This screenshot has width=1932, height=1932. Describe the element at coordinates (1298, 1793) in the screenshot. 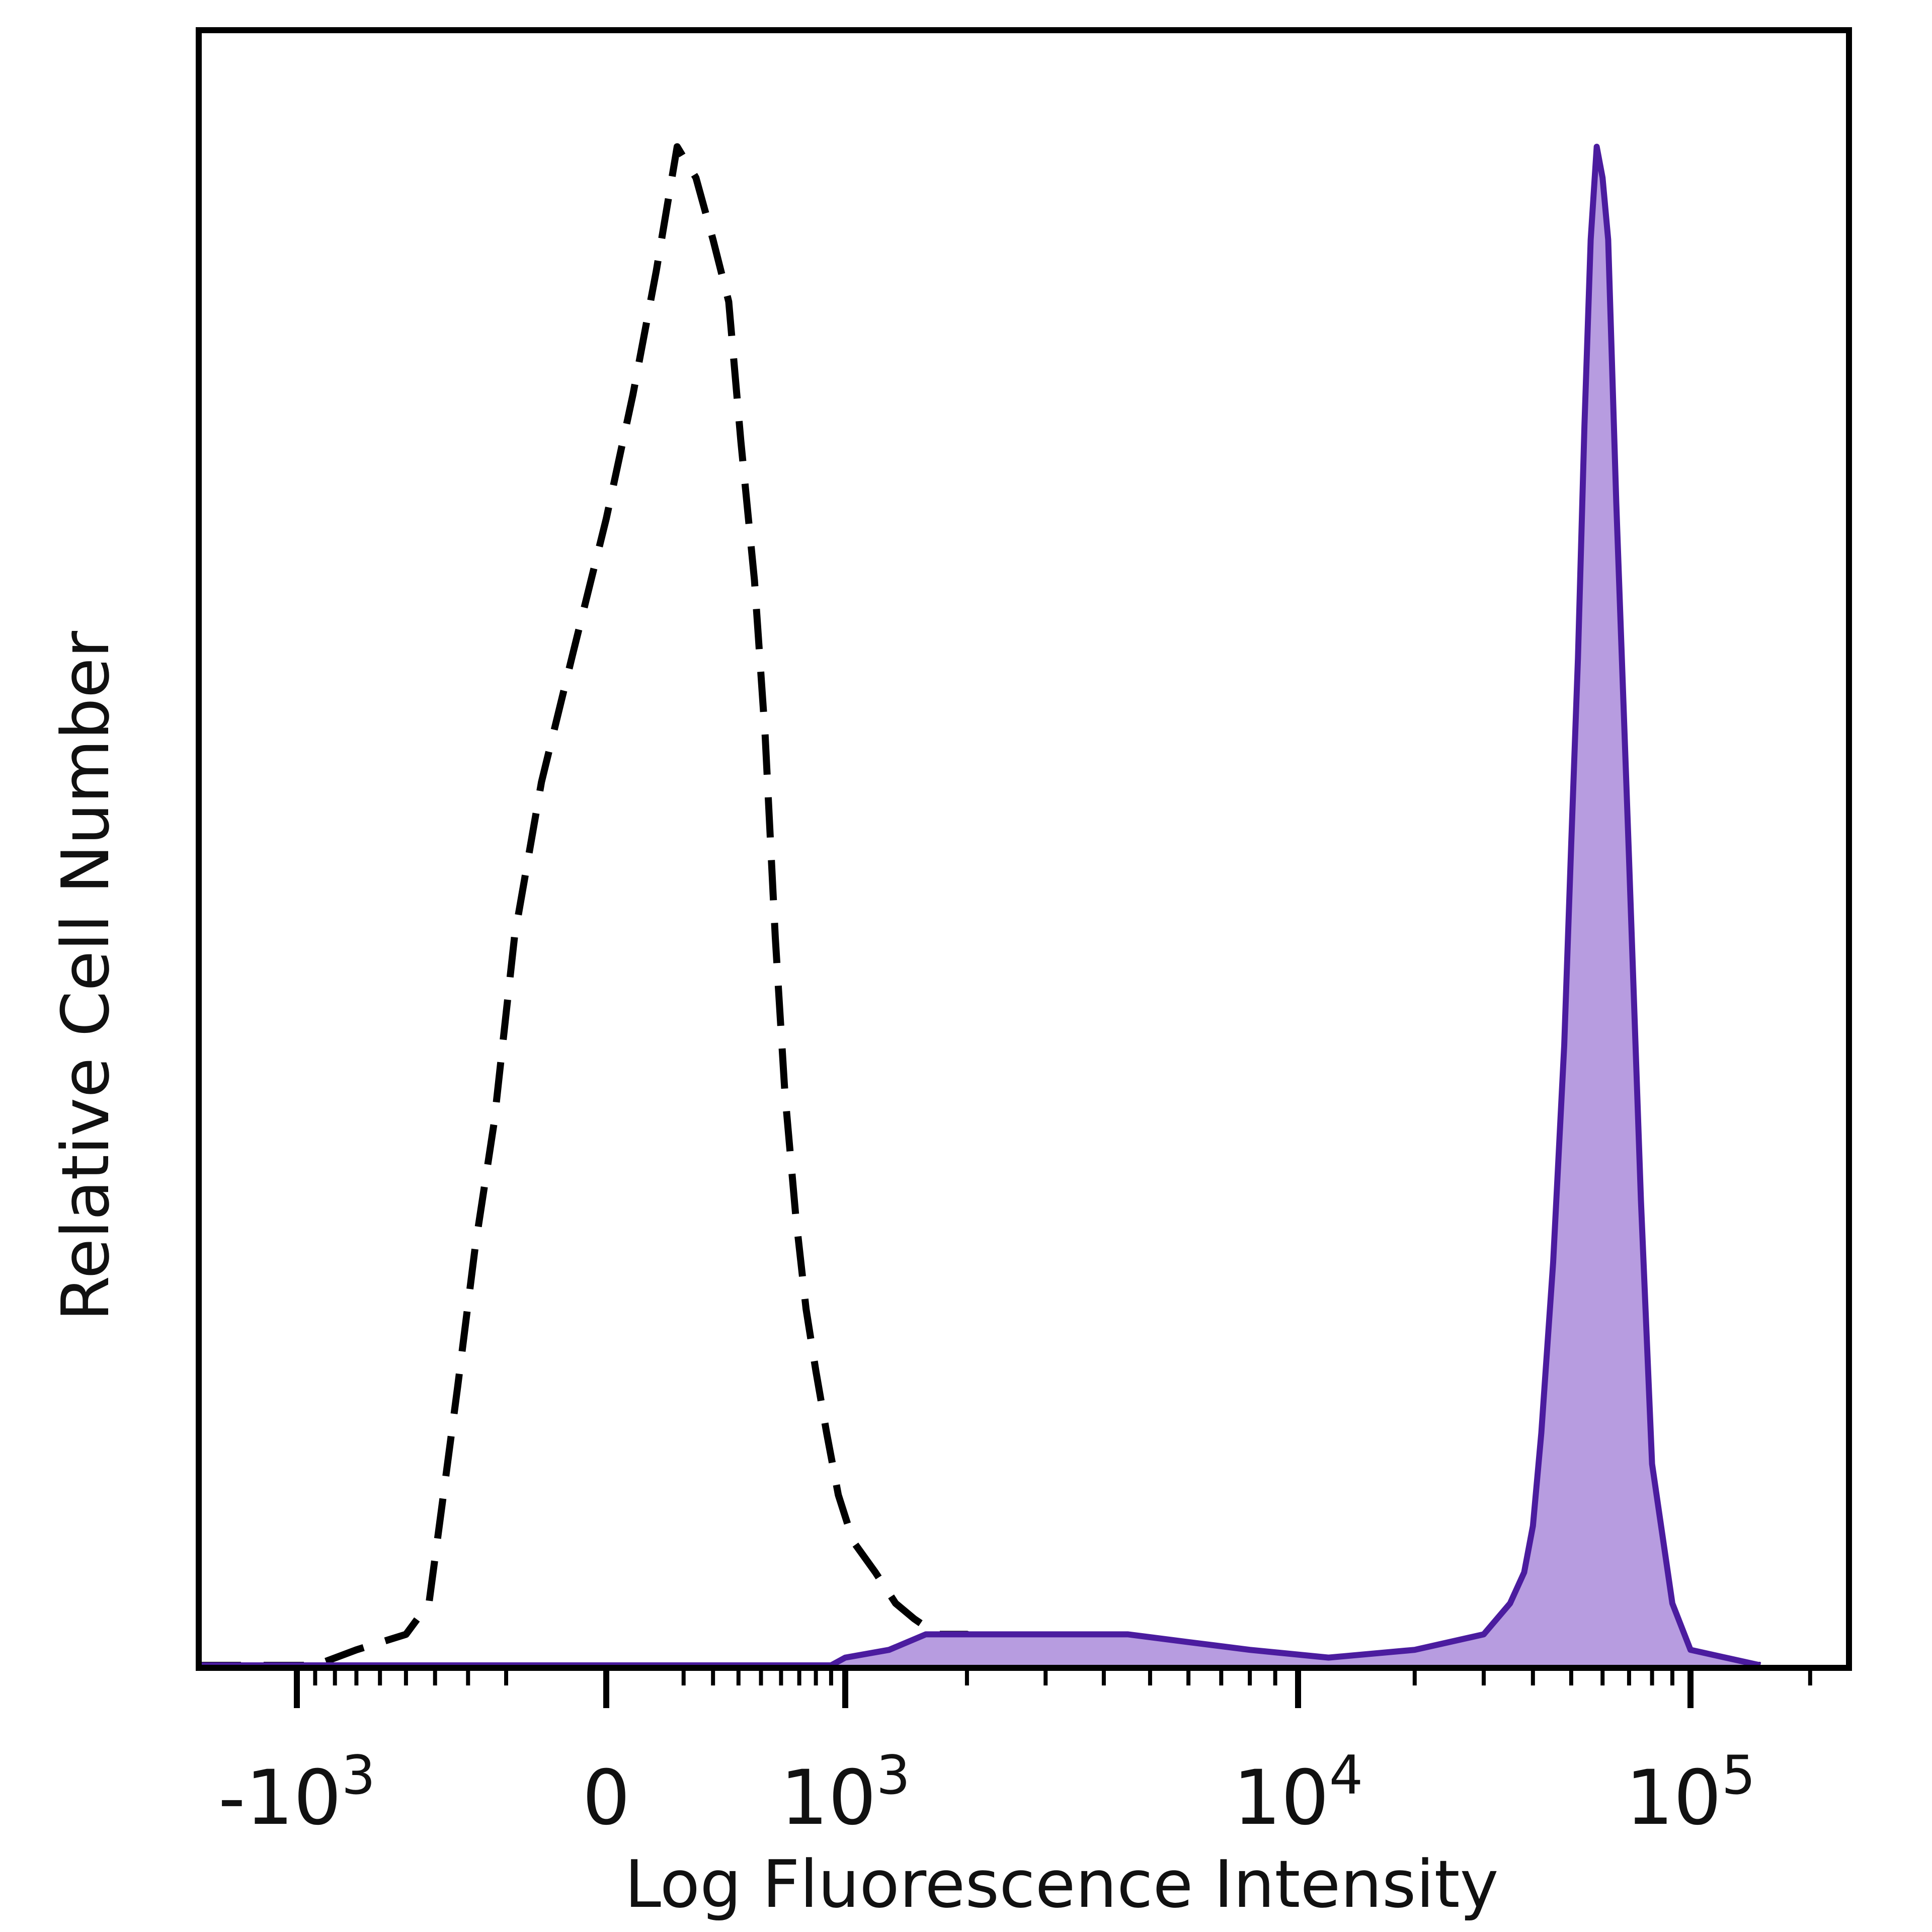

I see `x-tick-label: 104` at that location.